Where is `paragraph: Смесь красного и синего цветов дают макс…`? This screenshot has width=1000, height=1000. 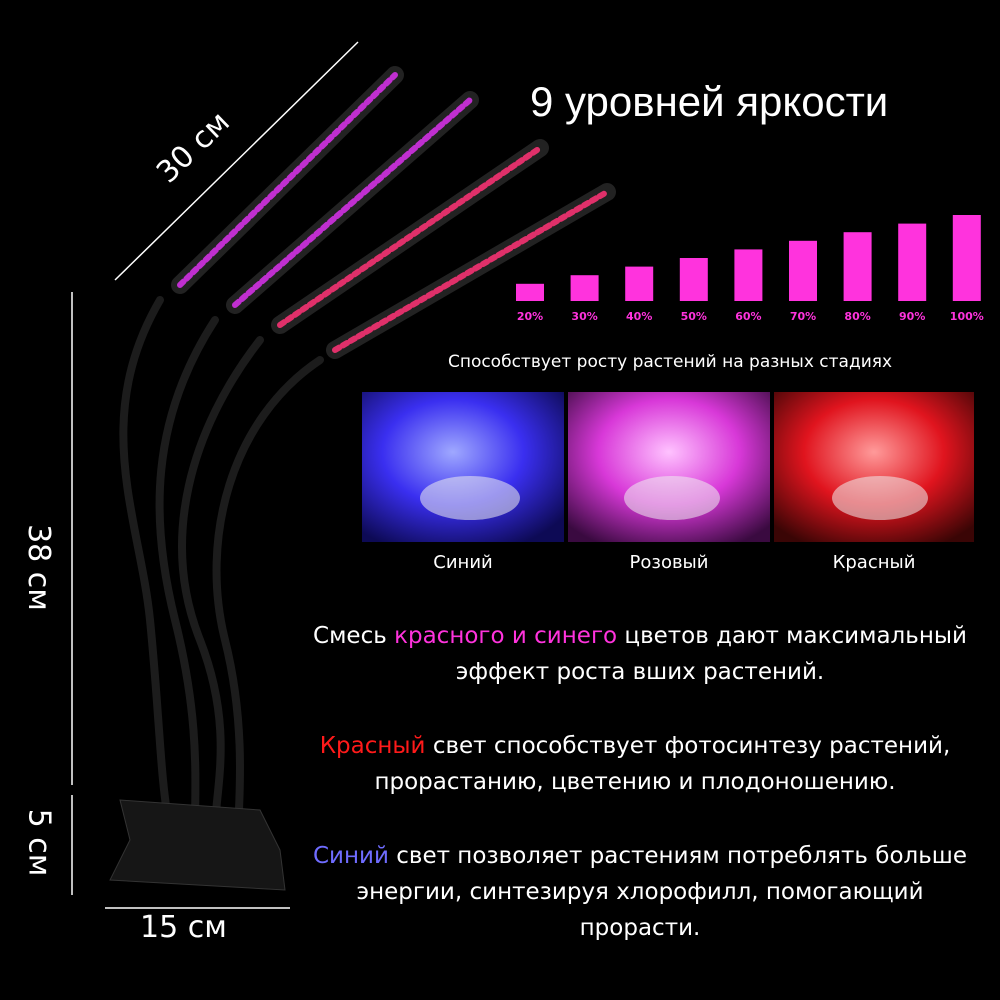 paragraph: Смесь красного и синего цветов дают макс… is located at coordinates (640, 654).